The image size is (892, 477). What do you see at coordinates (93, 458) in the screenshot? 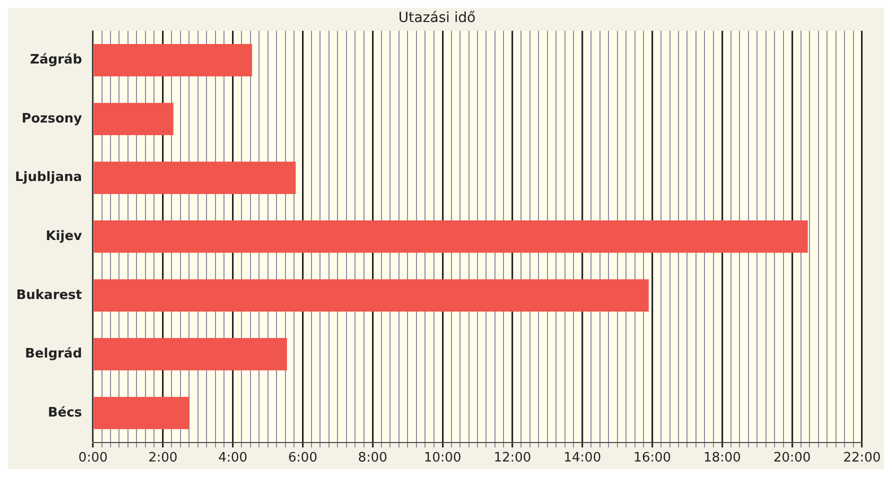
I see `x-tick-label: 0:00` at bounding box center [93, 458].